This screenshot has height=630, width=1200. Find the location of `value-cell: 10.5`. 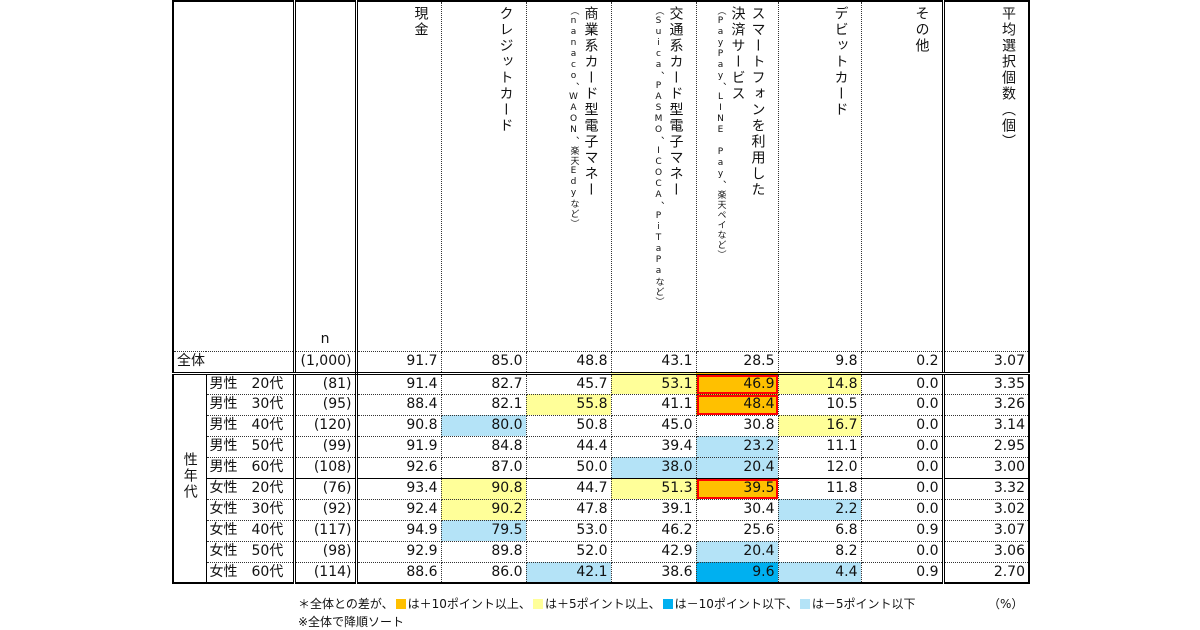

value-cell: 10.5 is located at coordinates (819, 404).